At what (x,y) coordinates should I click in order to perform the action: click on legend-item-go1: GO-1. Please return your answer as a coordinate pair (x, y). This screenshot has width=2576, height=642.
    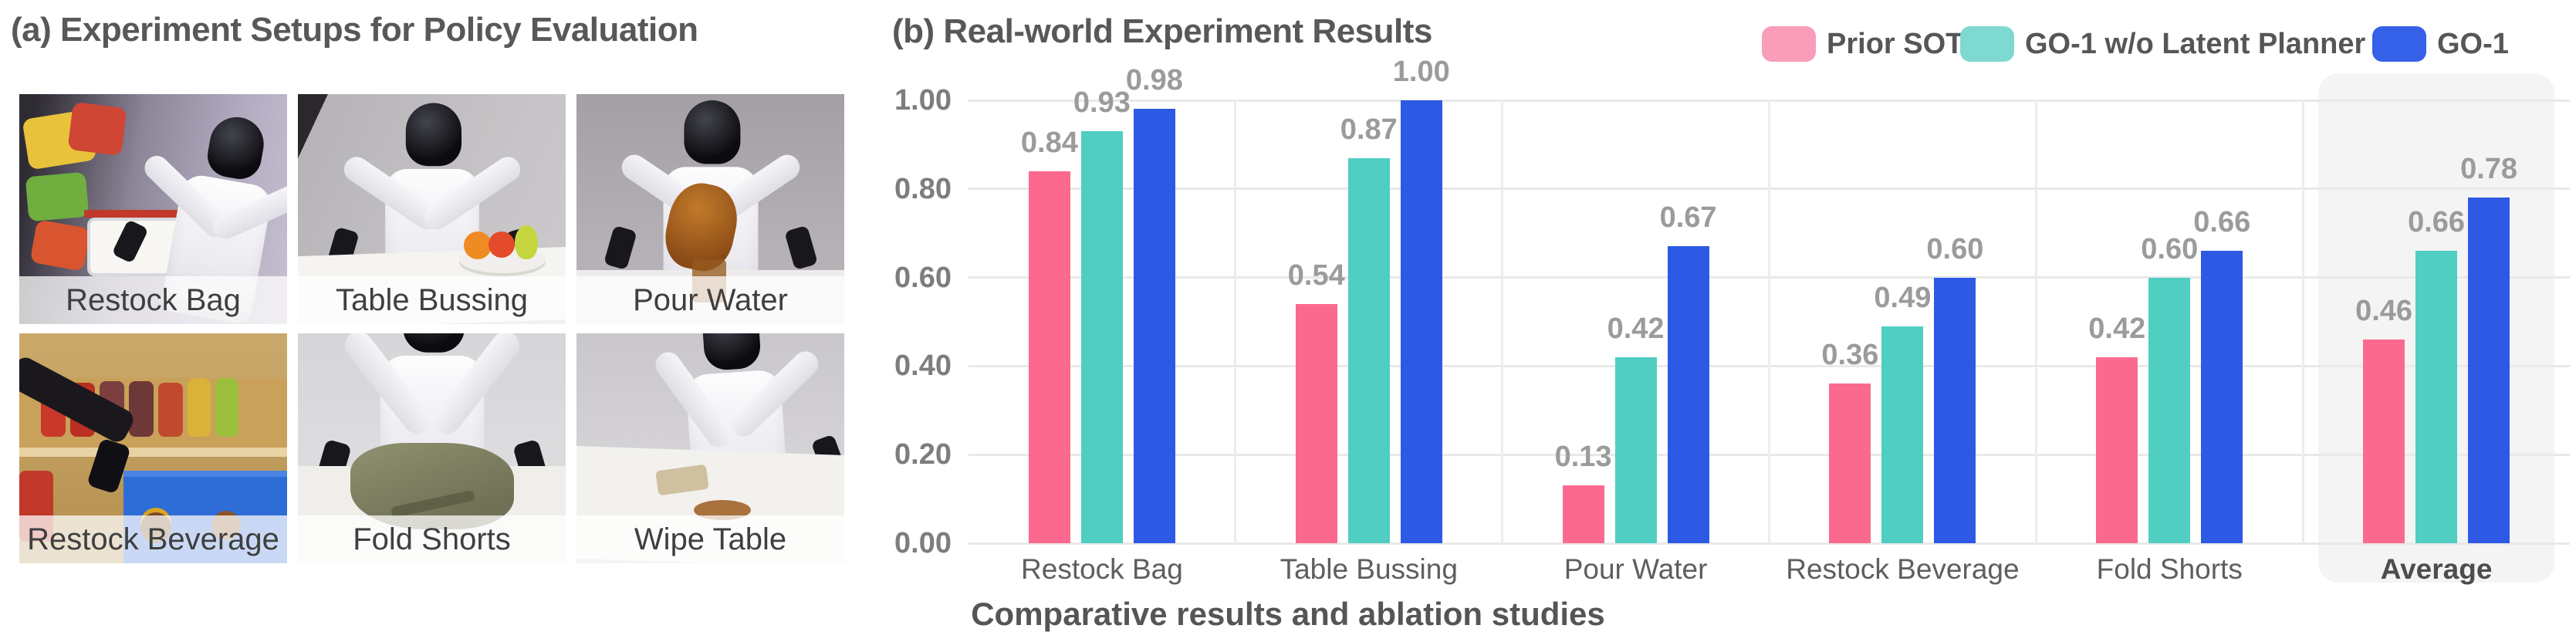
    Looking at the image, I should click on (2440, 44).